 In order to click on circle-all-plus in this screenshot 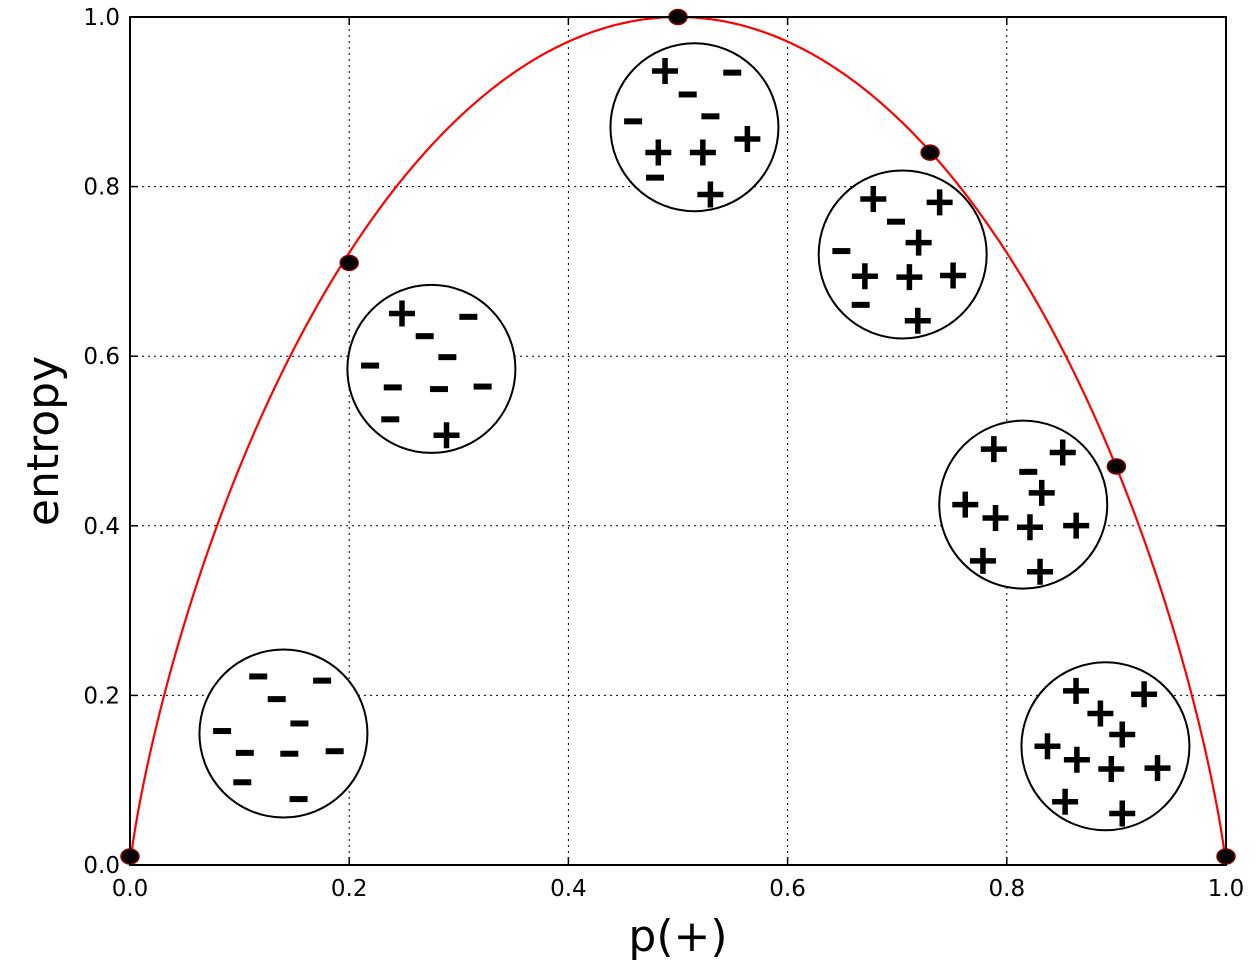, I will do `click(1105, 746)`.